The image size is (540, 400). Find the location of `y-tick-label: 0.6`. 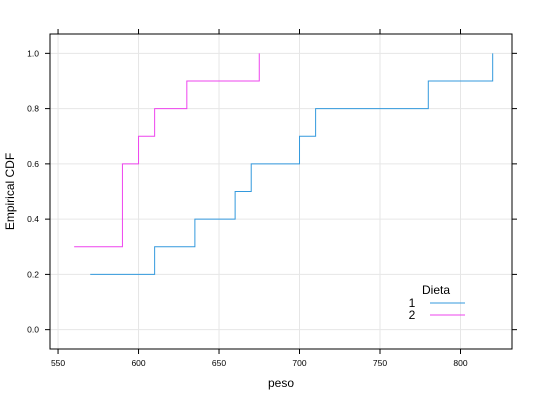

y-tick-label: 0.6 is located at coordinates (33, 164).